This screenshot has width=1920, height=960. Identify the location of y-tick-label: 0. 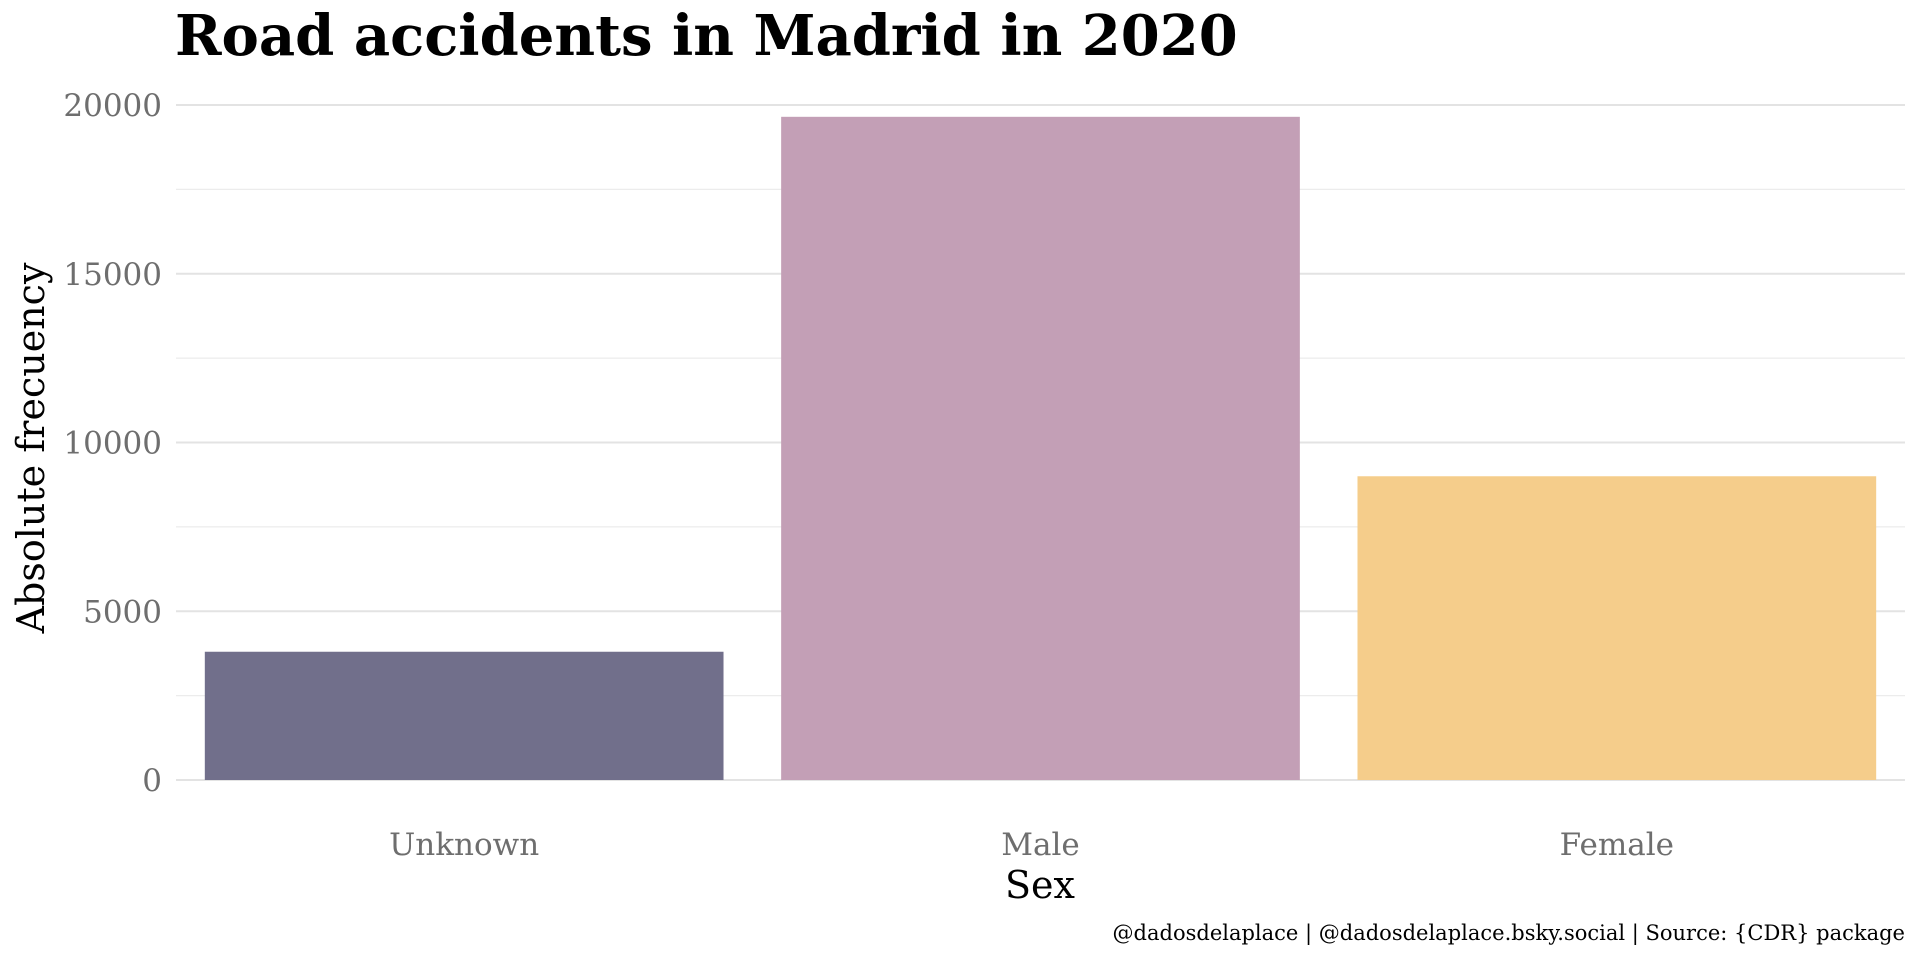
(152, 781).